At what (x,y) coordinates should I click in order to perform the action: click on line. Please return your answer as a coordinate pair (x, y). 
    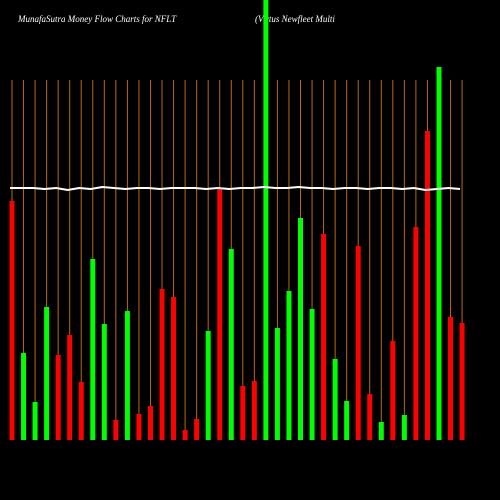
    Looking at the image, I should click on (235, 188).